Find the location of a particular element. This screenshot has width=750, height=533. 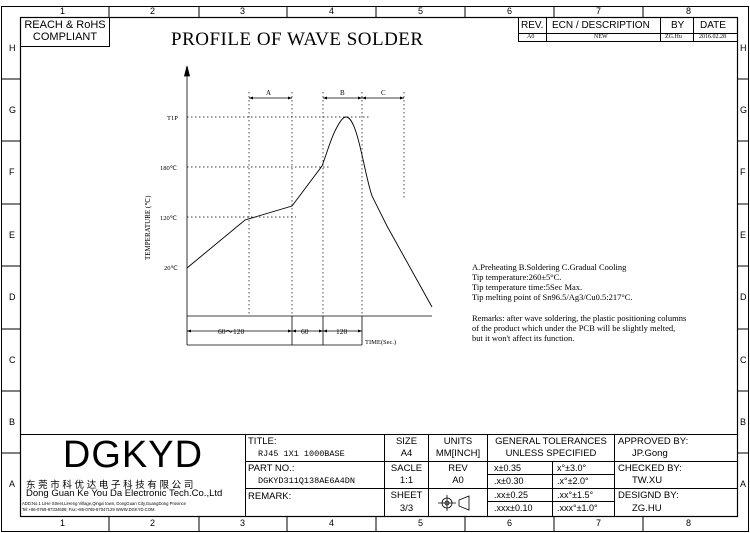

designed-by-label: DESIGND BY: is located at coordinates (648, 495).